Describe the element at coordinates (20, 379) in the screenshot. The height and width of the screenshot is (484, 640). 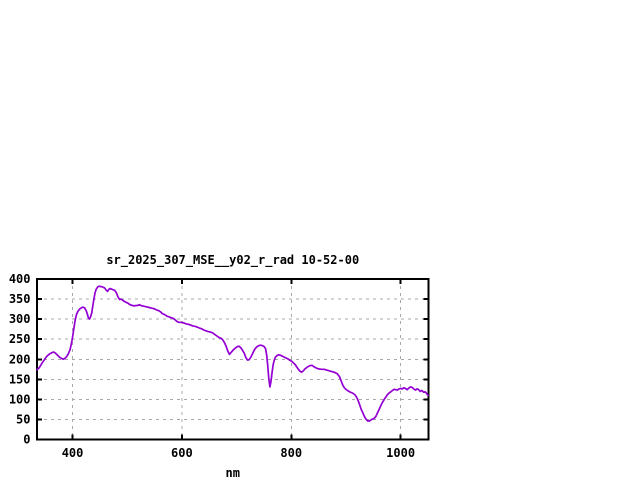
I see `y-tick-label: 150` at that location.